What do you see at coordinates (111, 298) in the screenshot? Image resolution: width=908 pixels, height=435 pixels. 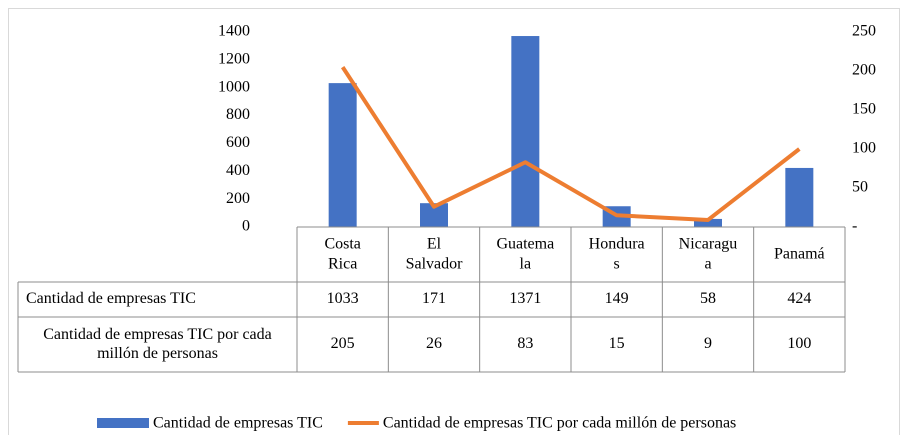 I see `row-label: Cantidad de empresas TIC` at bounding box center [111, 298].